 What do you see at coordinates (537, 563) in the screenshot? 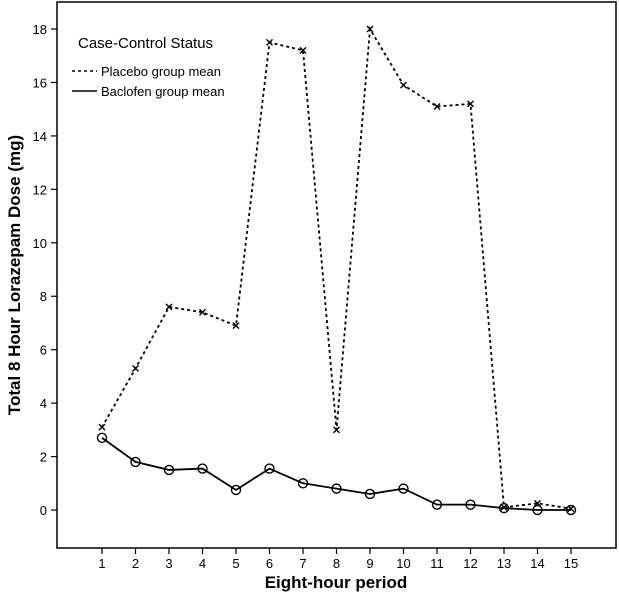
I see `x-tick-label: 14` at bounding box center [537, 563].